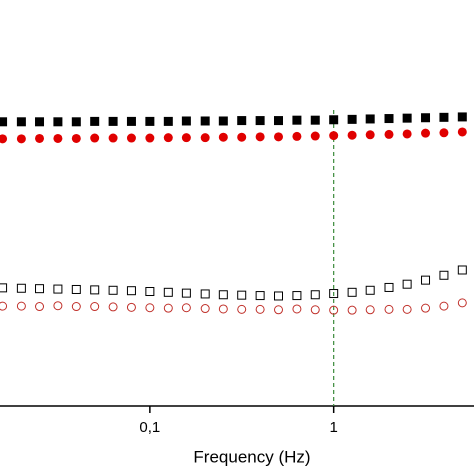 This screenshot has height=474, width=474. Describe the element at coordinates (251, 456) in the screenshot. I see `x-axis-label: Frequency (Hz)` at that location.